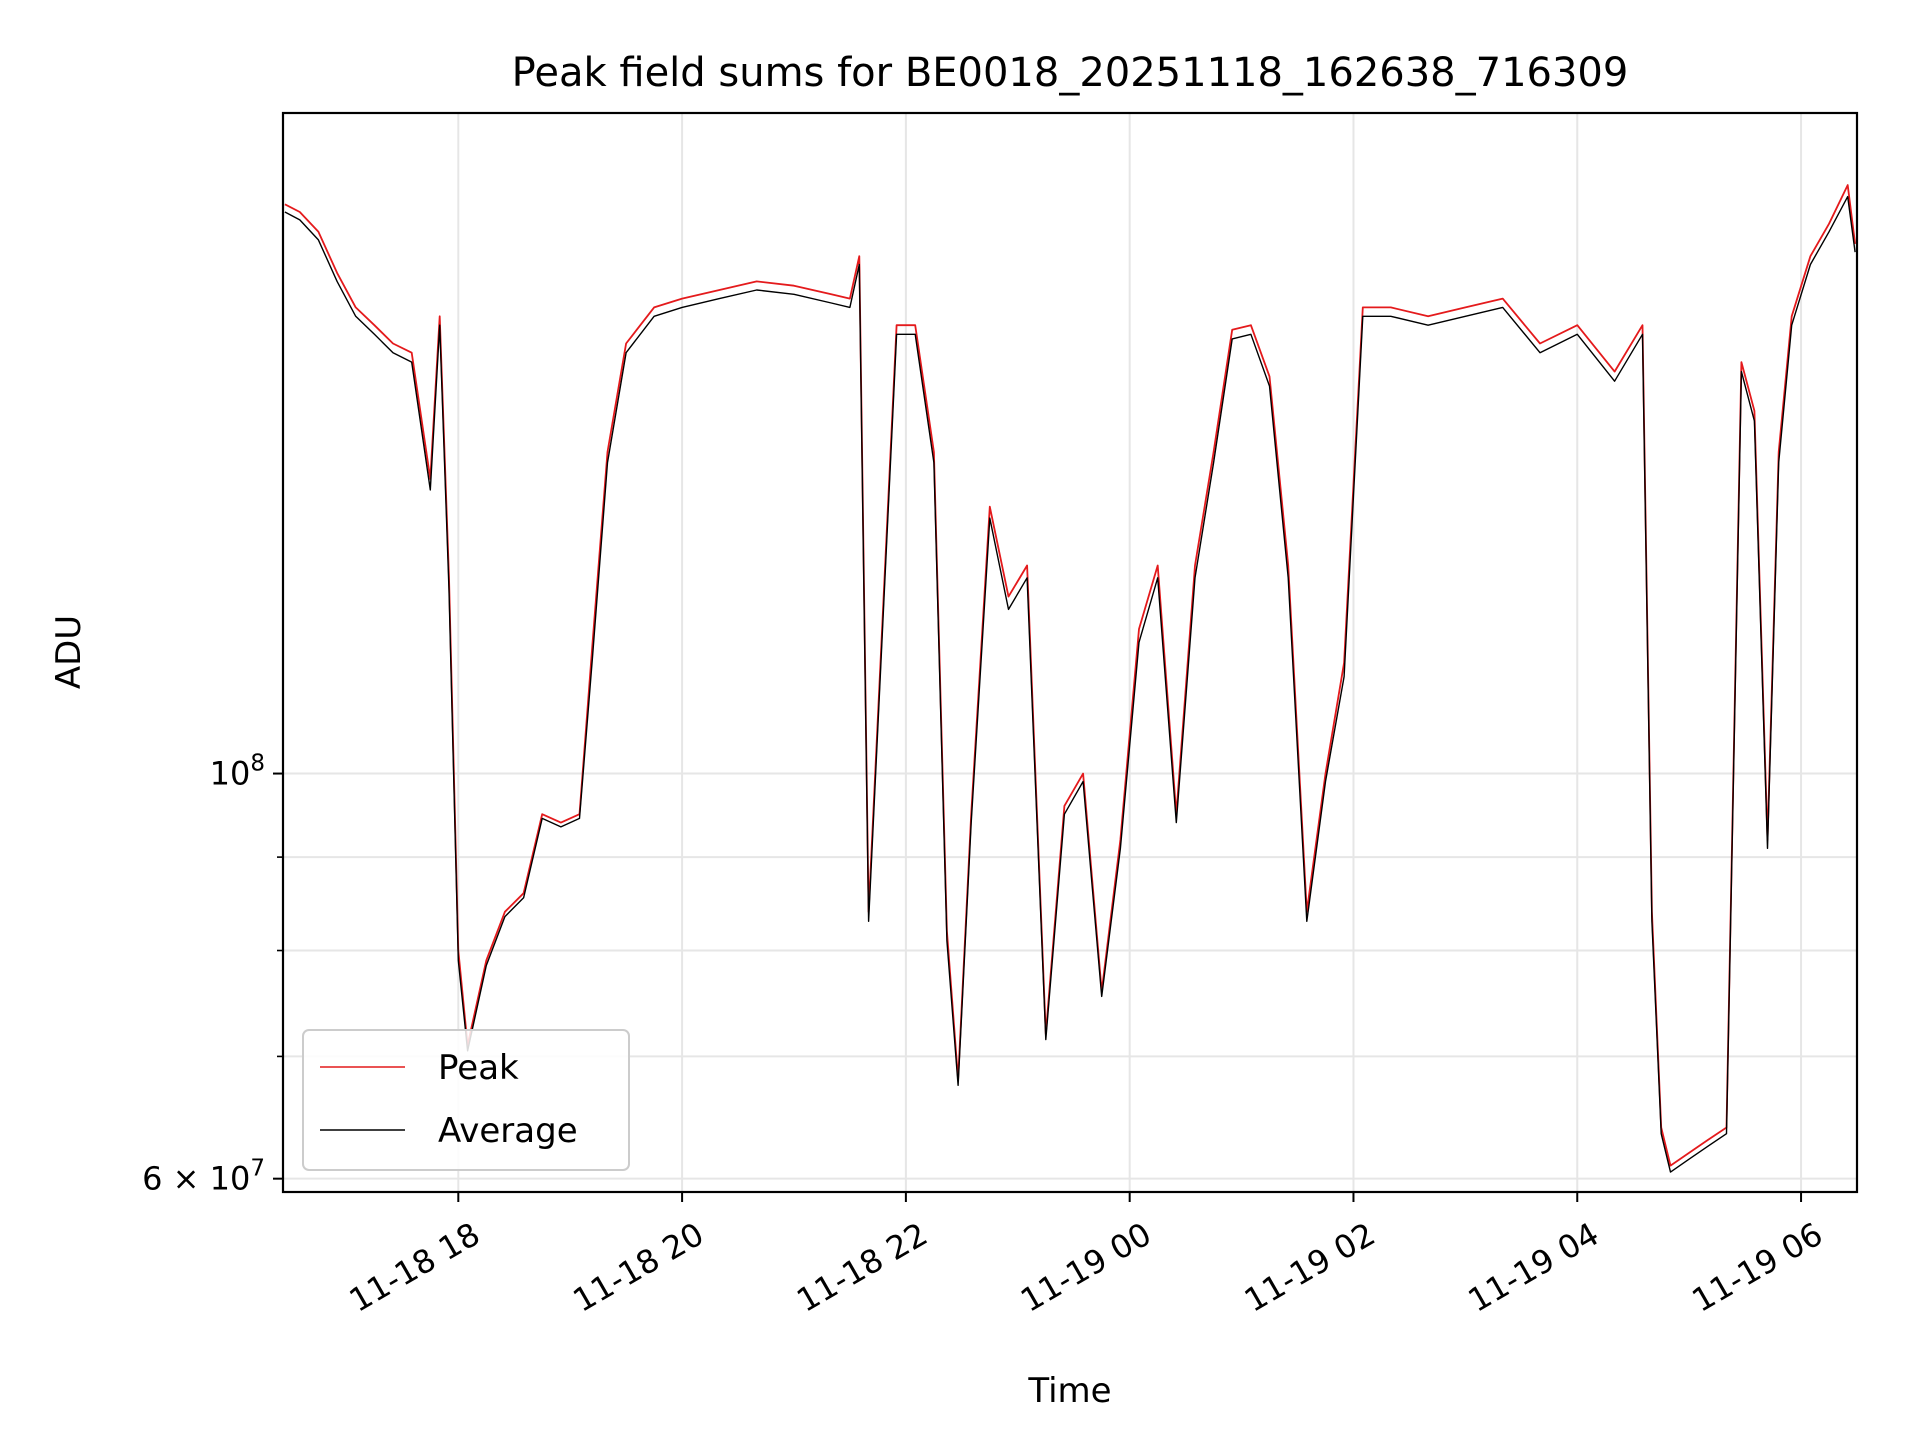 The image size is (1920, 1440). What do you see at coordinates (212, 974) in the screenshot?
I see `y-axis: 108 6 × 107` at bounding box center [212, 974].